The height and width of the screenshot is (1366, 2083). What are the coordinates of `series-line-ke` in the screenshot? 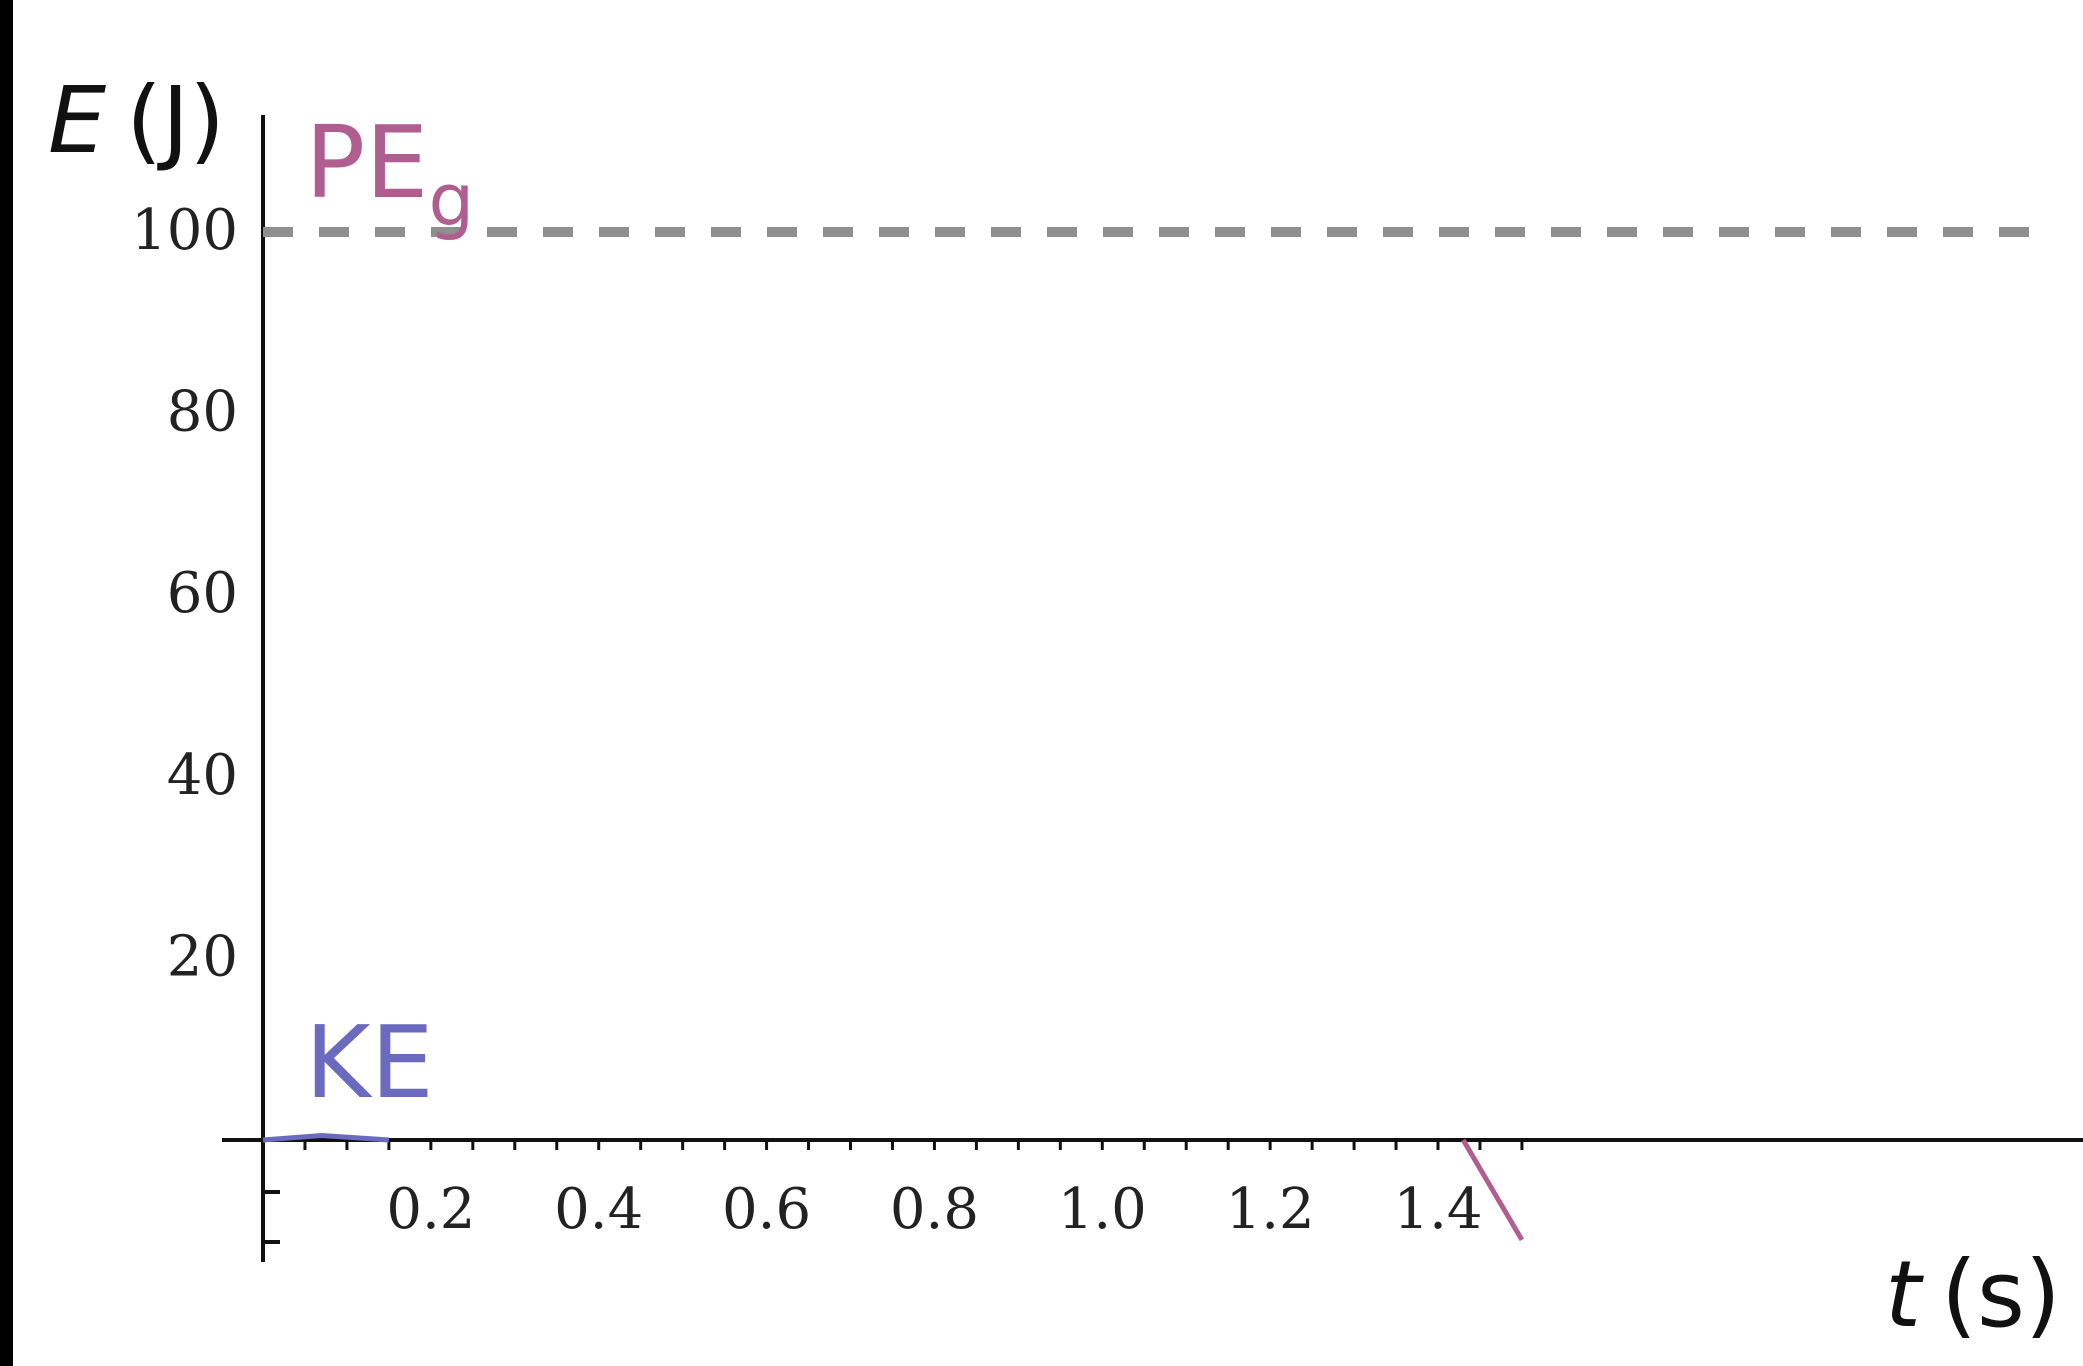 It's located at (326, 1137).